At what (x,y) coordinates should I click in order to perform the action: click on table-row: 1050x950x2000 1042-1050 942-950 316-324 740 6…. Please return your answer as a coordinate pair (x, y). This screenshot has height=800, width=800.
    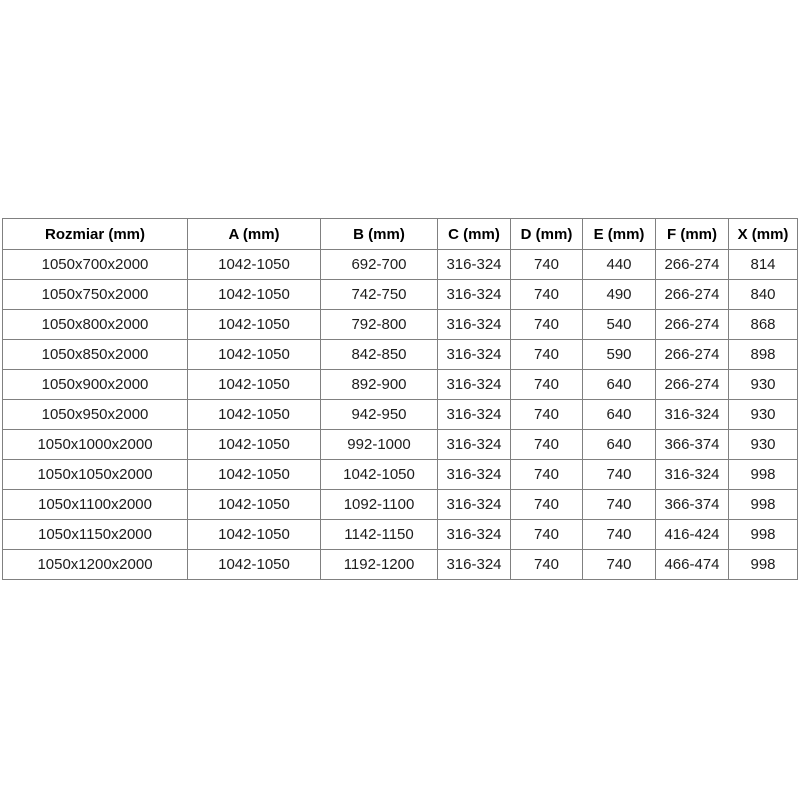
    Looking at the image, I should click on (400, 414).